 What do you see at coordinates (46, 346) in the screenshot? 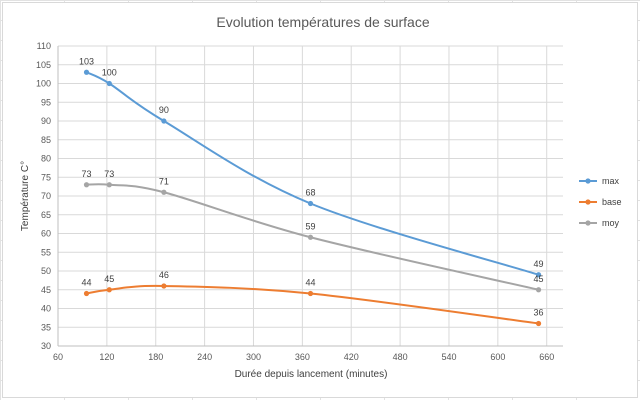
I see `y-tick-label: 30` at bounding box center [46, 346].